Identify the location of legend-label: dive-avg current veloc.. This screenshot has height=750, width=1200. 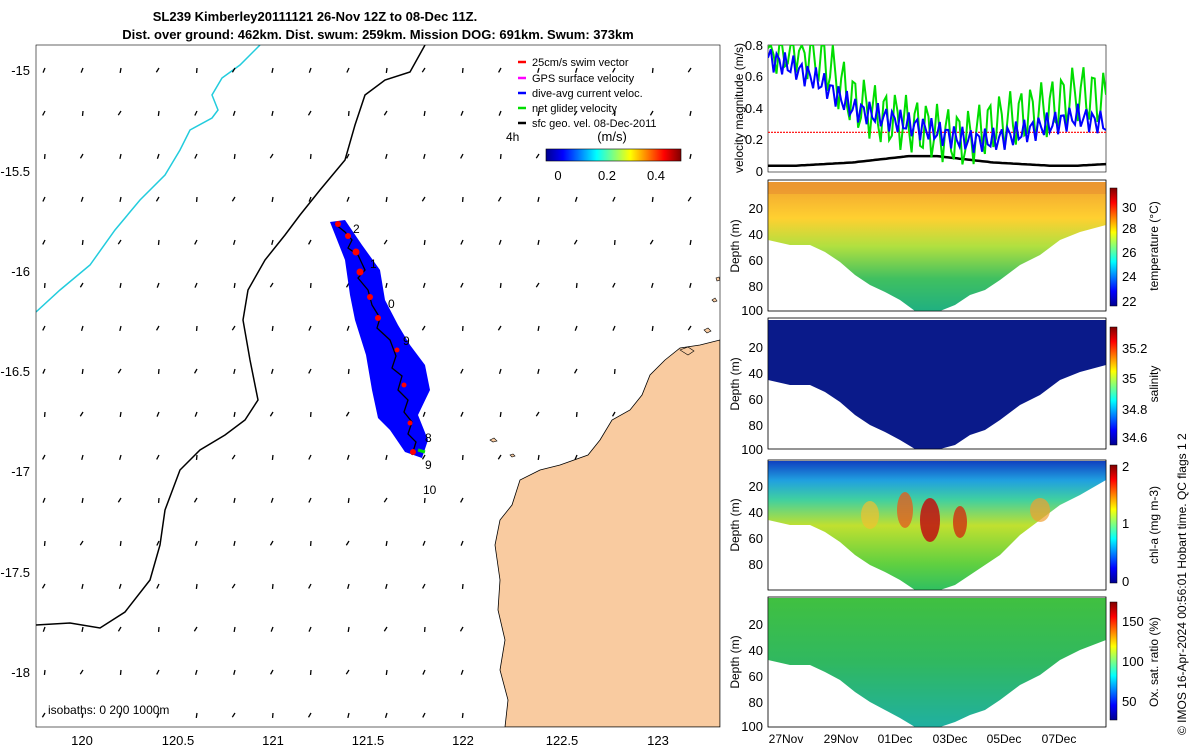
(587, 94).